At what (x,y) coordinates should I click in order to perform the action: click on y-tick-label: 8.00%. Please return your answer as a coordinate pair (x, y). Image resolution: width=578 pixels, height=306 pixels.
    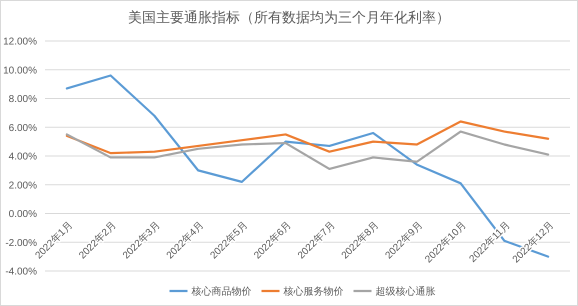
    Looking at the image, I should click on (23, 99).